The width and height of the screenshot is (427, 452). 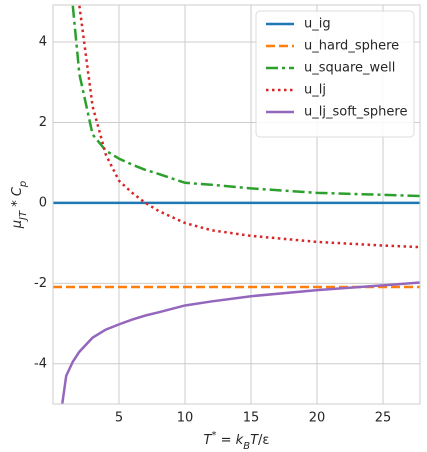 I want to click on y-tick-label: -4, so click(x=40, y=363).